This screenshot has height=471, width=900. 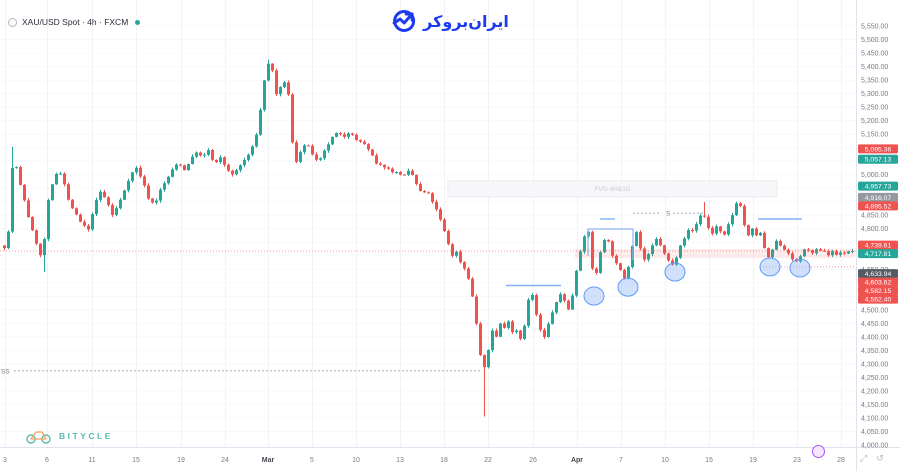 What do you see at coordinates (488, 460) in the screenshot?
I see `svg-text: 22` at bounding box center [488, 460].